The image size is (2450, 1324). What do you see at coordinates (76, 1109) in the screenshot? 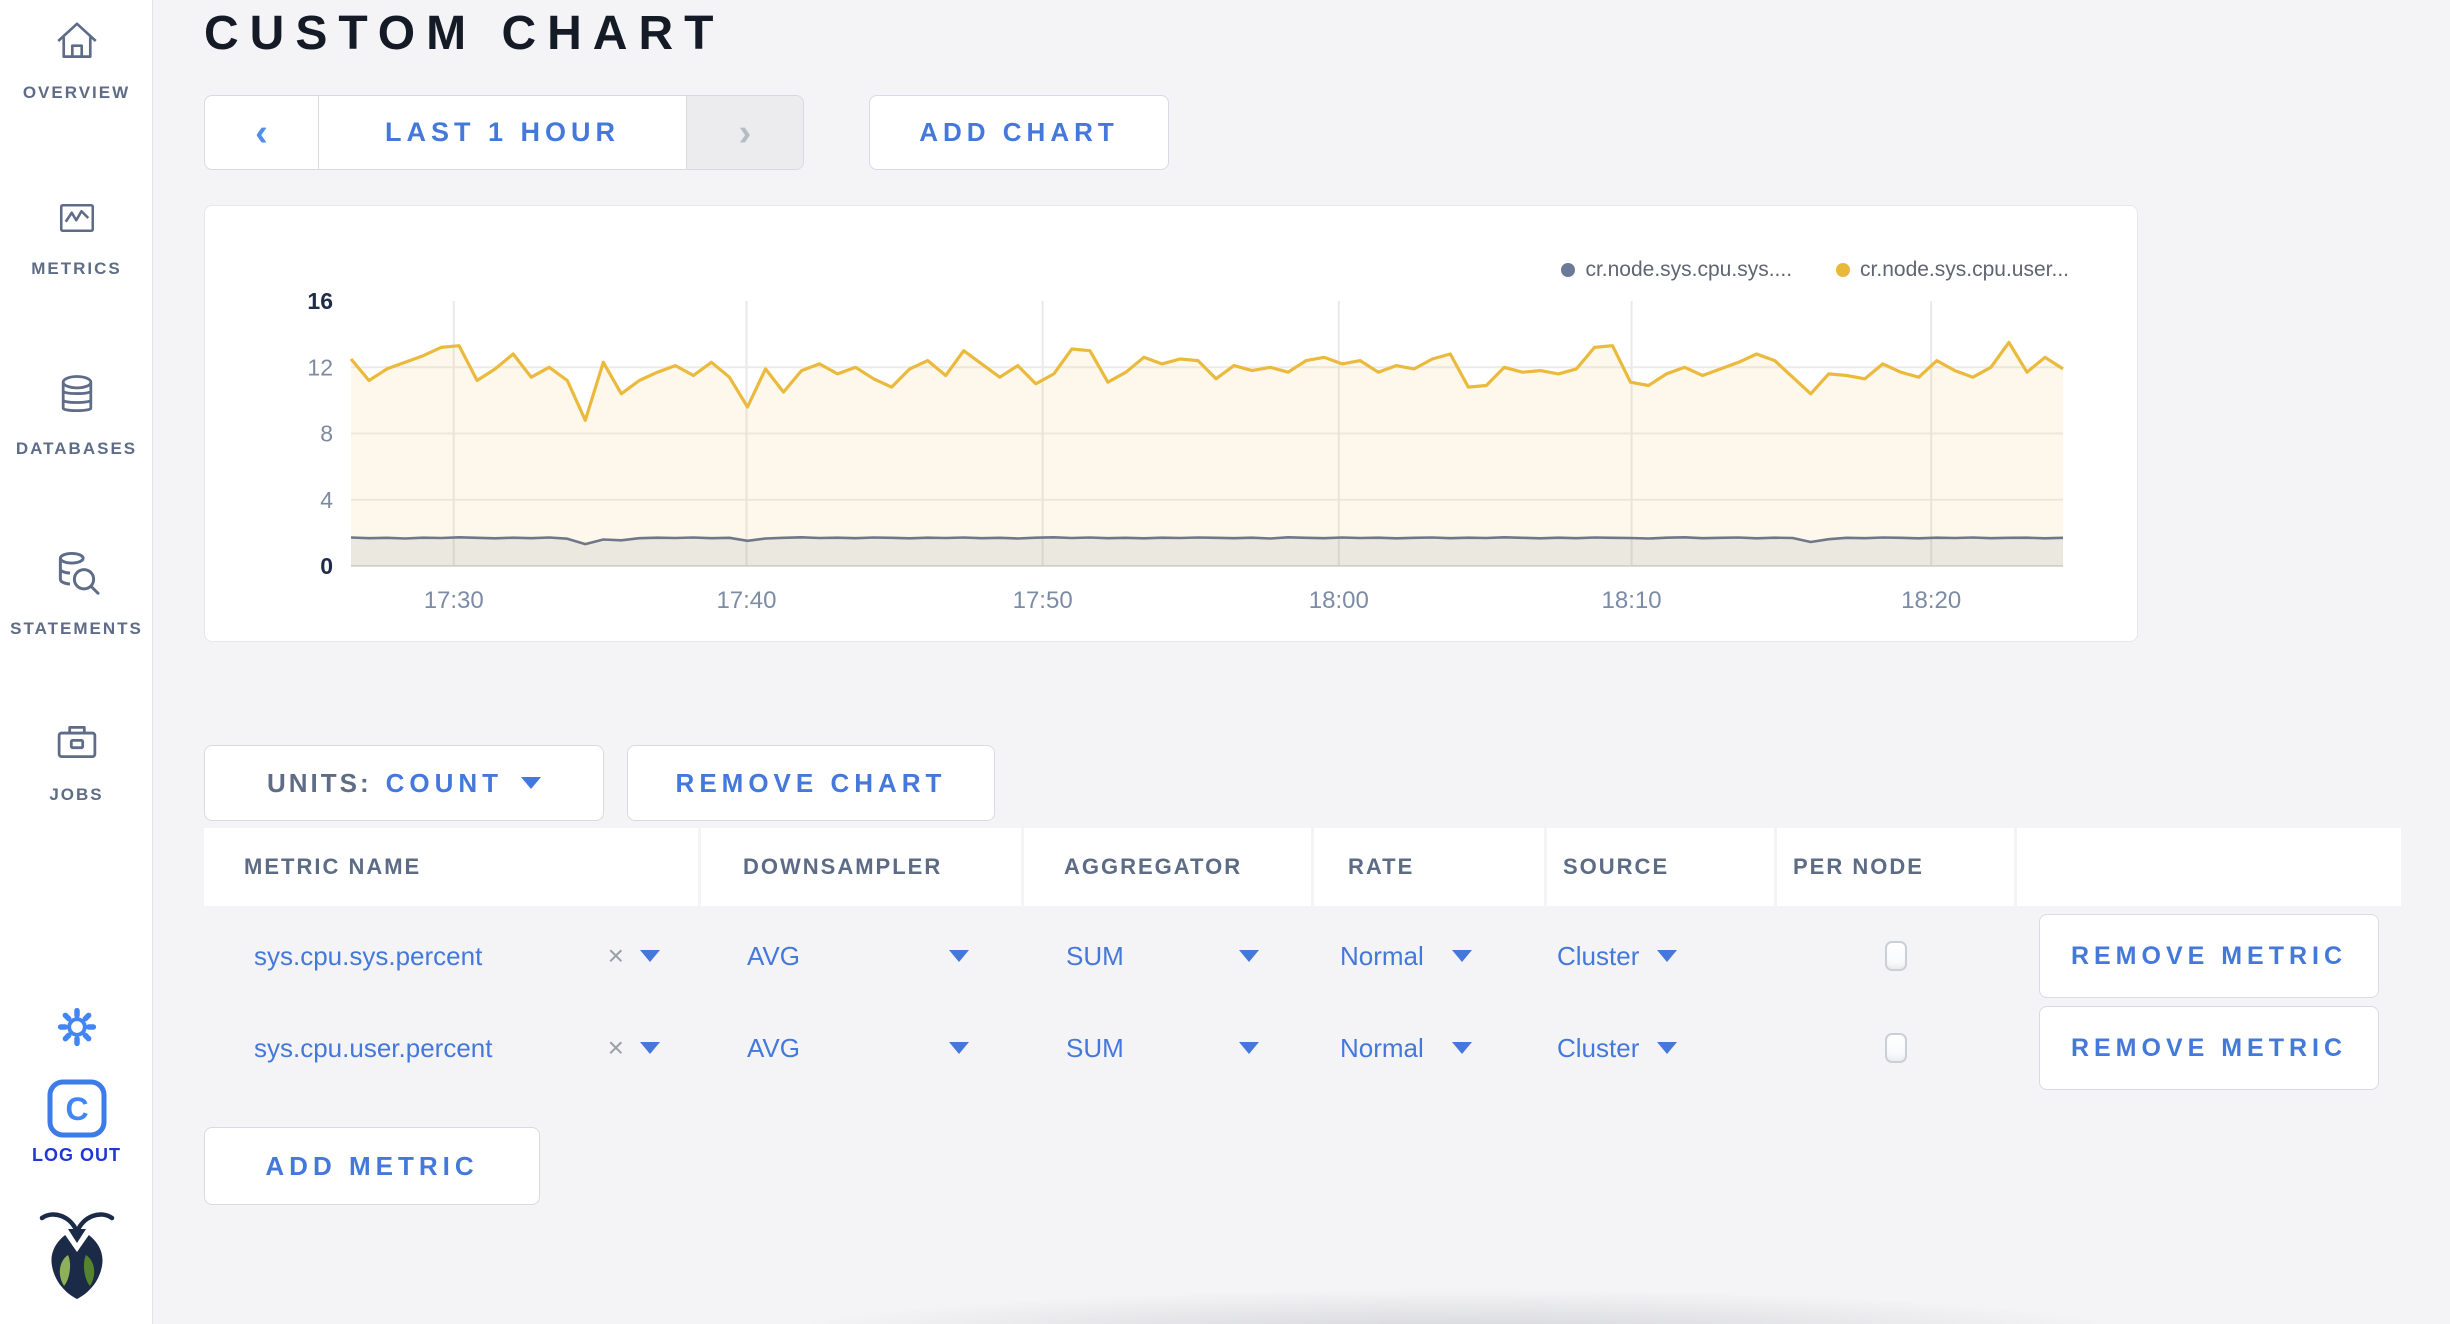
I see `svg-text: C` at bounding box center [76, 1109].